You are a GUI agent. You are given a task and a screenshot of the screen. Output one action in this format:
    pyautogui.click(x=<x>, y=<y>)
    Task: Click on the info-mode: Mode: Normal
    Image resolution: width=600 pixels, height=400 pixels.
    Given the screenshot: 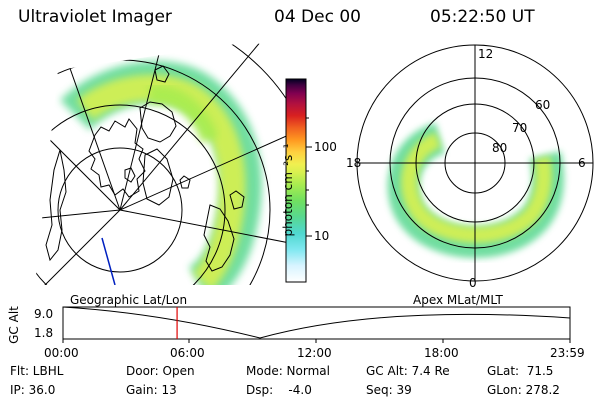 What is the action you would take?
    pyautogui.click(x=288, y=371)
    